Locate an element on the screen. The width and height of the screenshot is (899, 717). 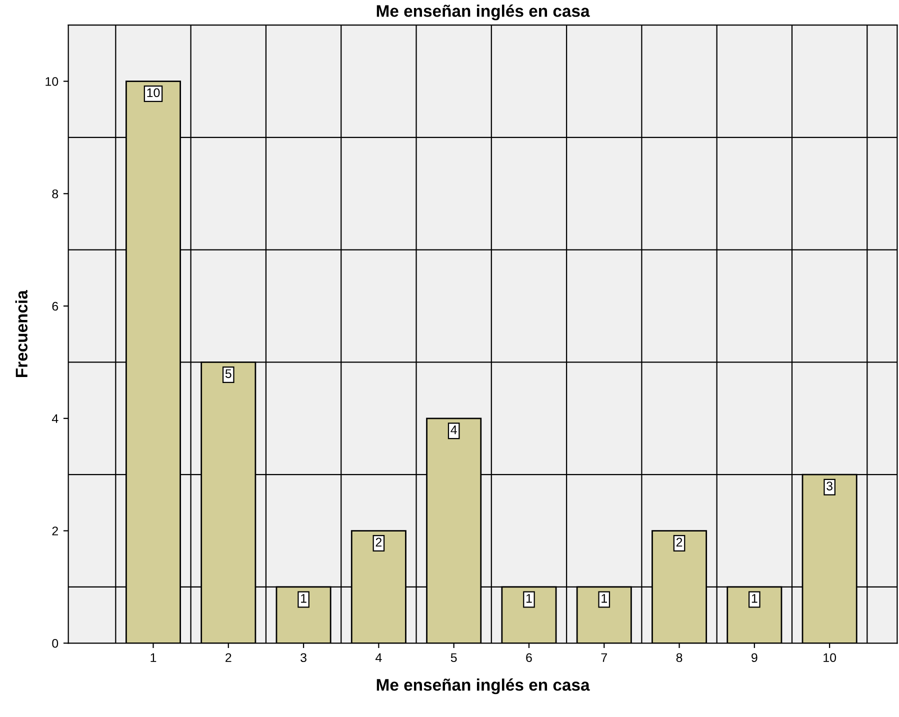
y-tick-label: 4 is located at coordinates (55, 418).